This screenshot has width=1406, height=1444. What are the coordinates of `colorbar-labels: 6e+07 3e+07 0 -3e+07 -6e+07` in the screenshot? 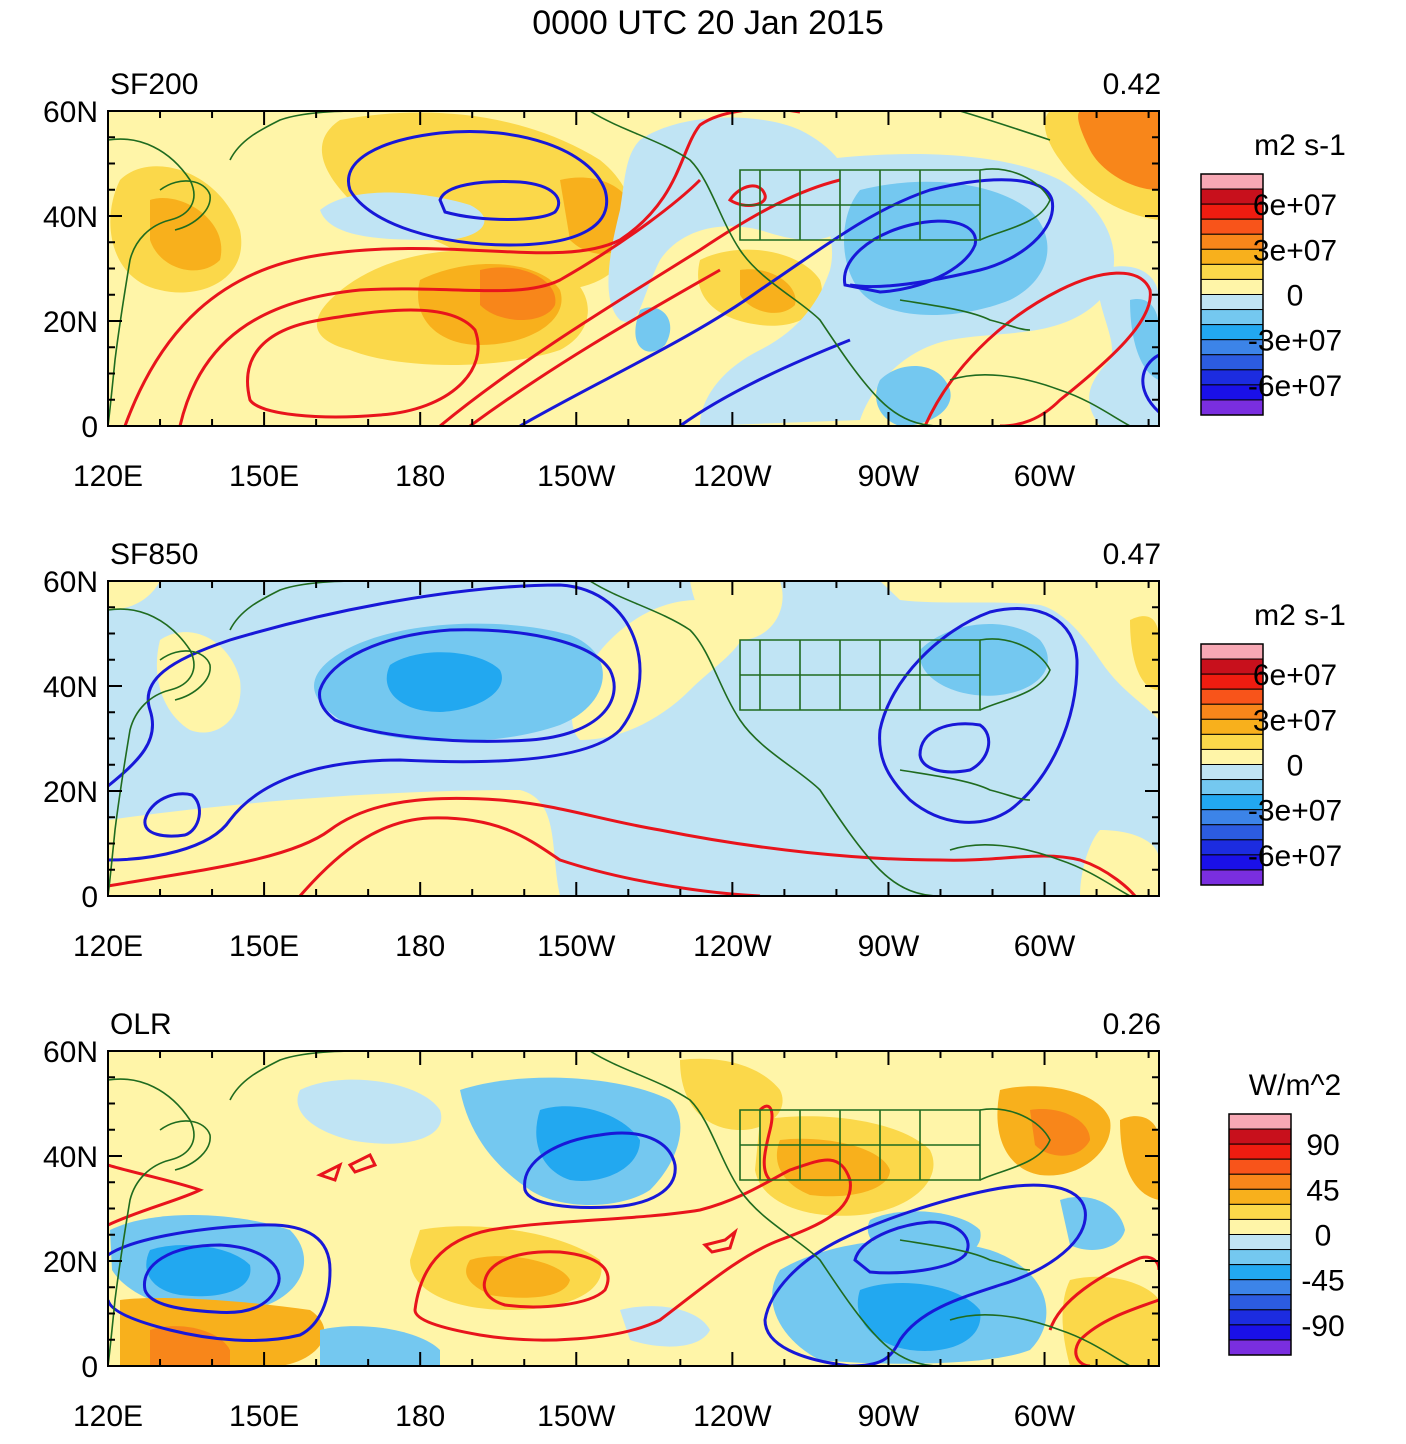 It's located at (1295, 296).